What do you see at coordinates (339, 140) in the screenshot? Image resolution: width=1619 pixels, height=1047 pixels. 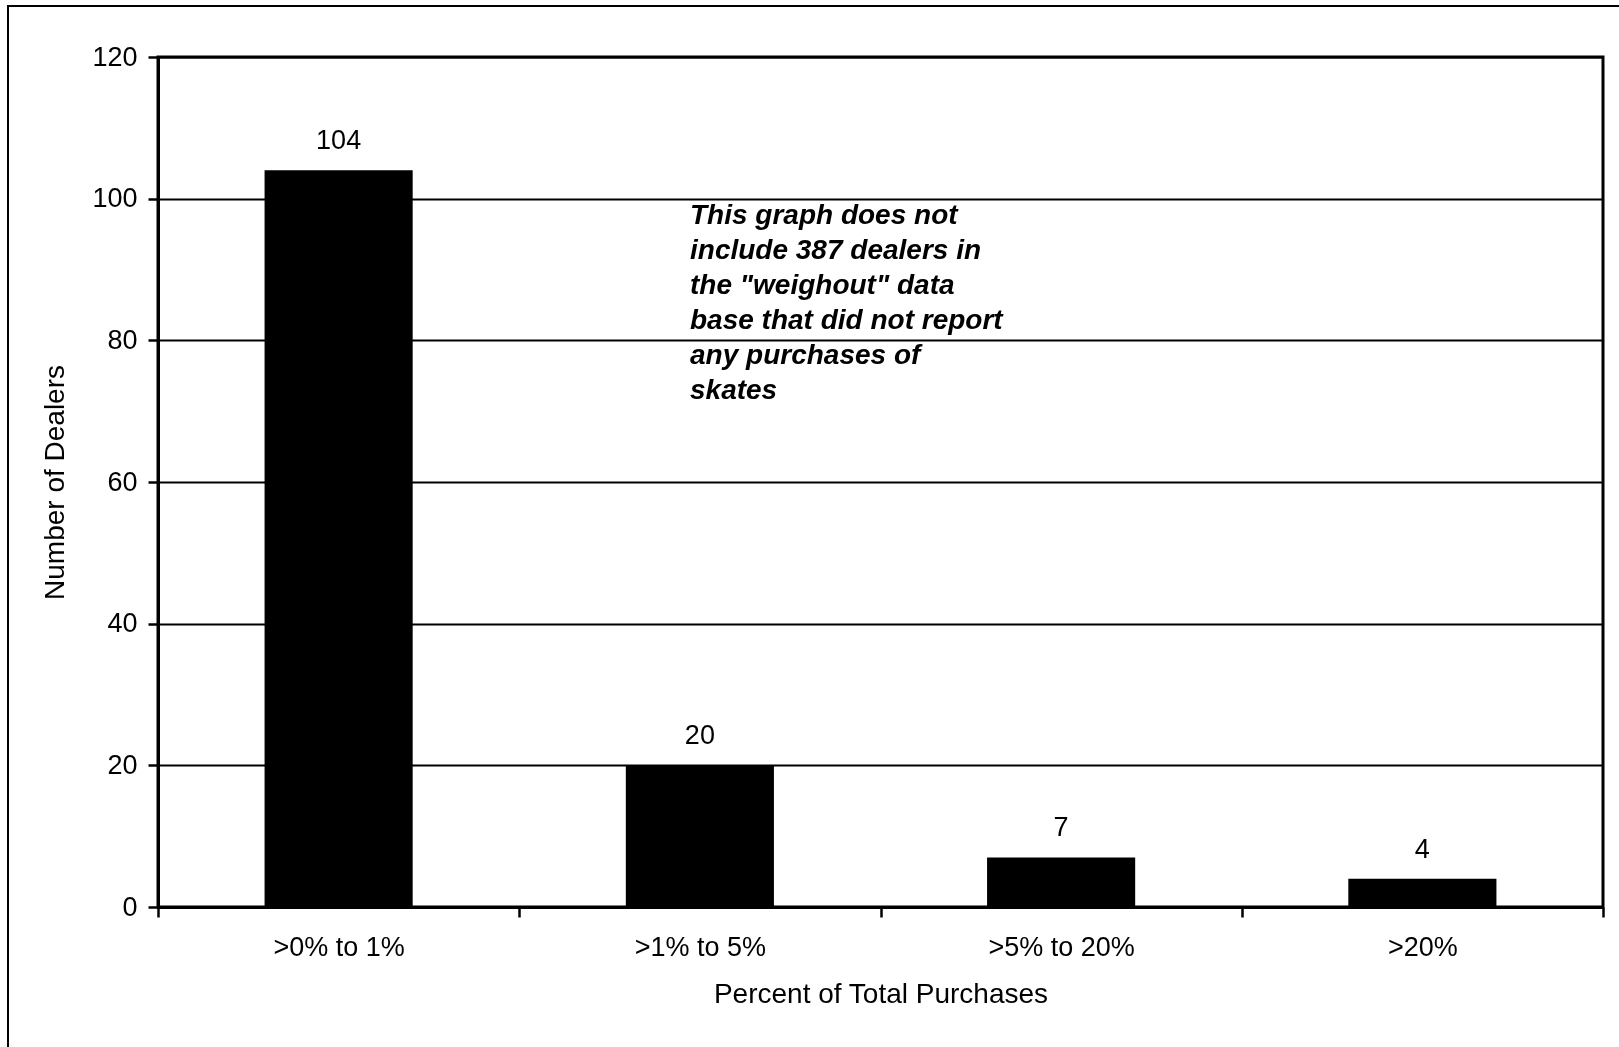 I see `data-label: 104` at bounding box center [339, 140].